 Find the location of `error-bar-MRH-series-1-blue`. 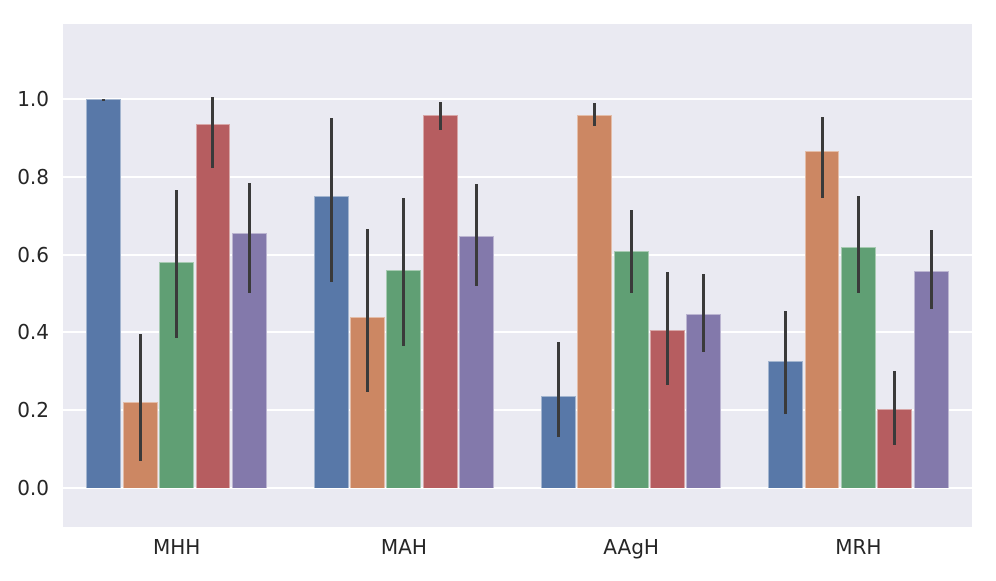

error-bar-MRH-series-1-blue is located at coordinates (786, 362).